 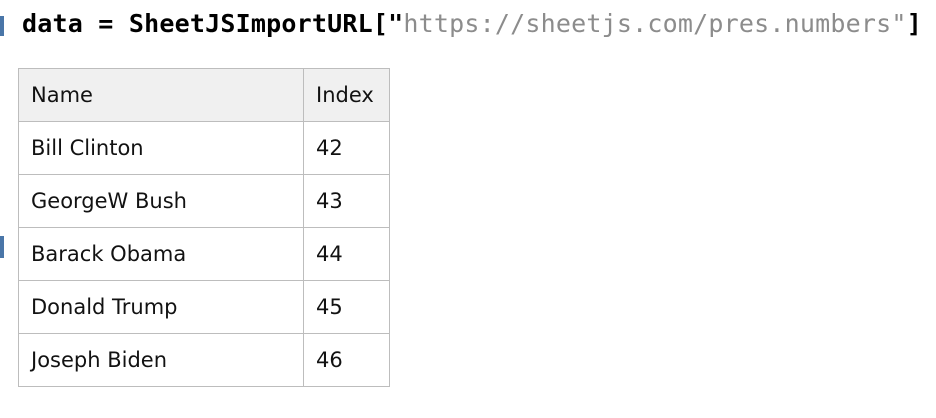 I want to click on column-header-name: Name, so click(x=161, y=95).